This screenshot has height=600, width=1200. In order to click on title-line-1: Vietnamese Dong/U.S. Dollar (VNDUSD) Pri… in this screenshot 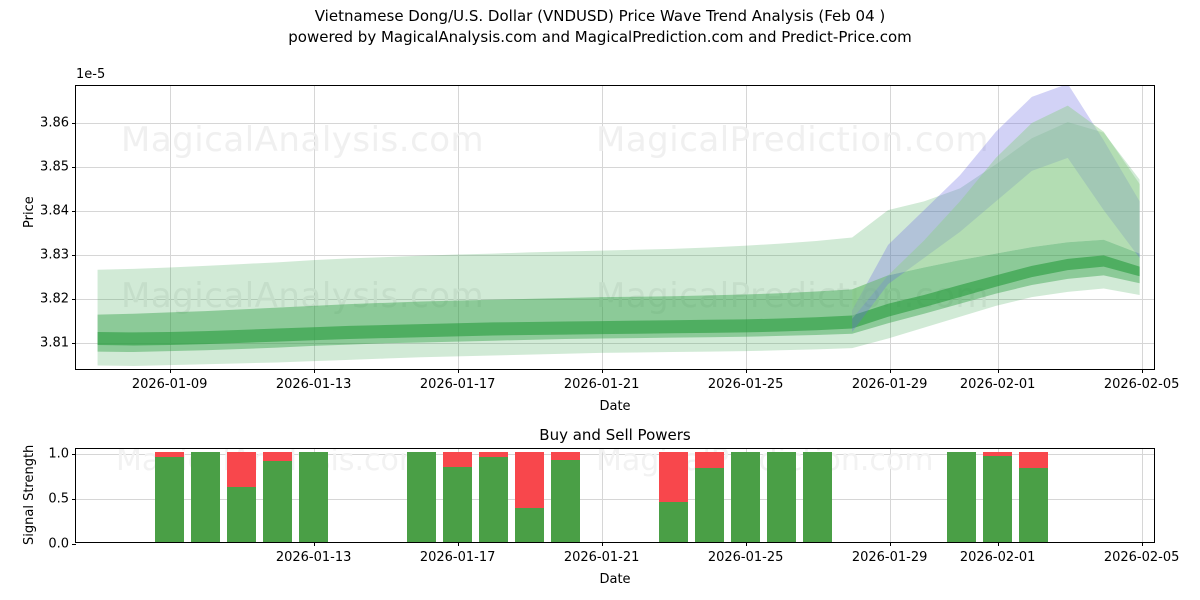, I will do `click(600, 16)`.